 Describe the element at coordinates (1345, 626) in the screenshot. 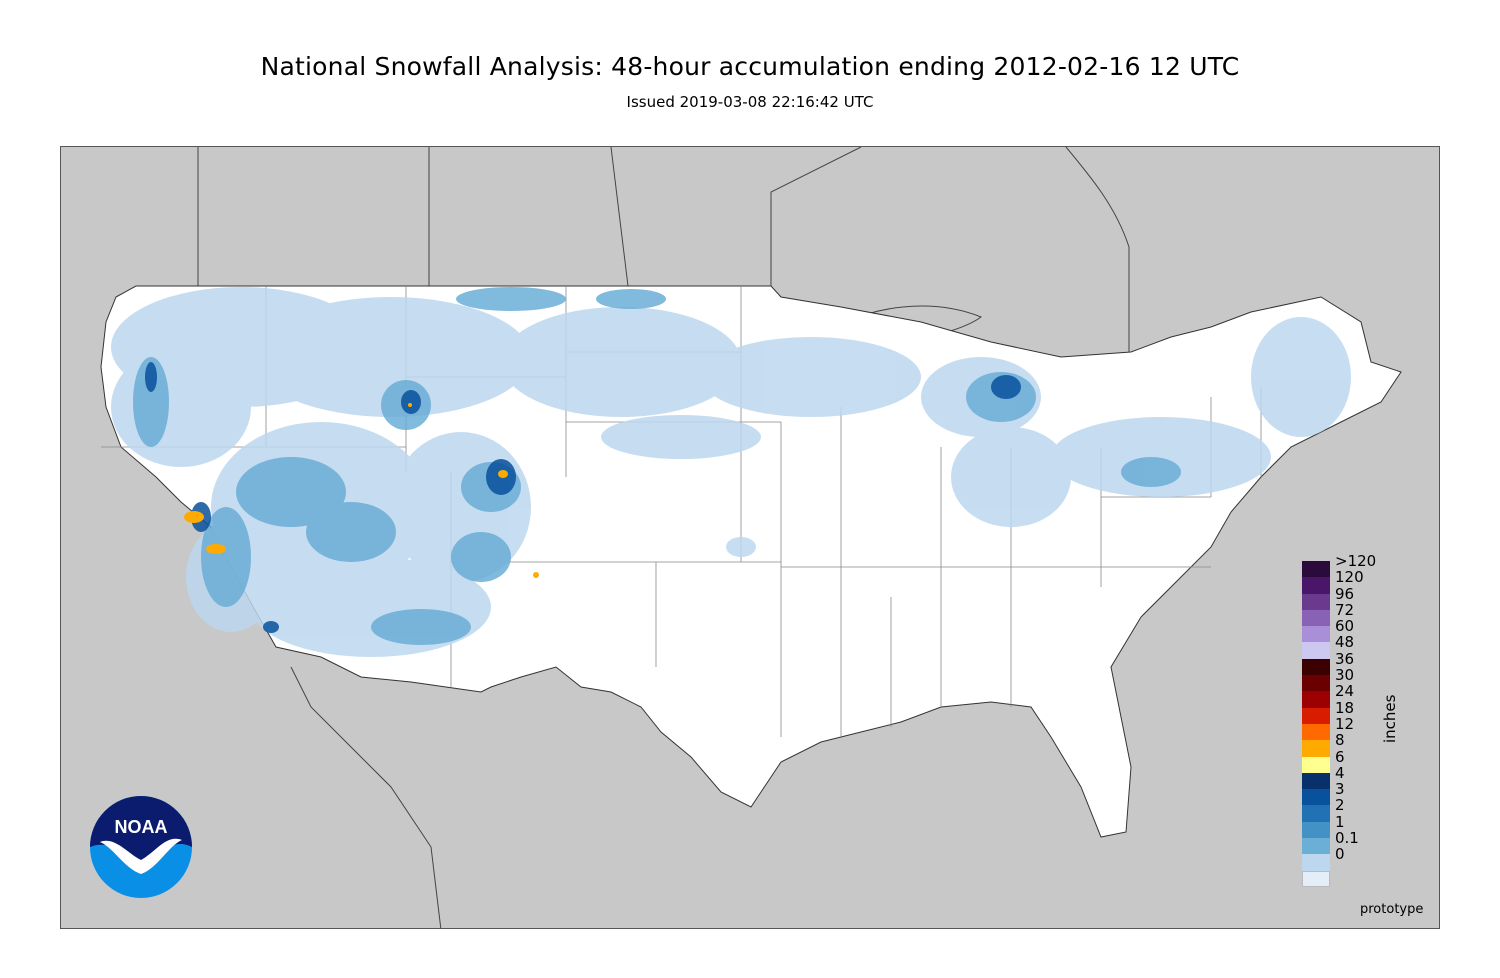

I see `legend-label: 60` at that location.